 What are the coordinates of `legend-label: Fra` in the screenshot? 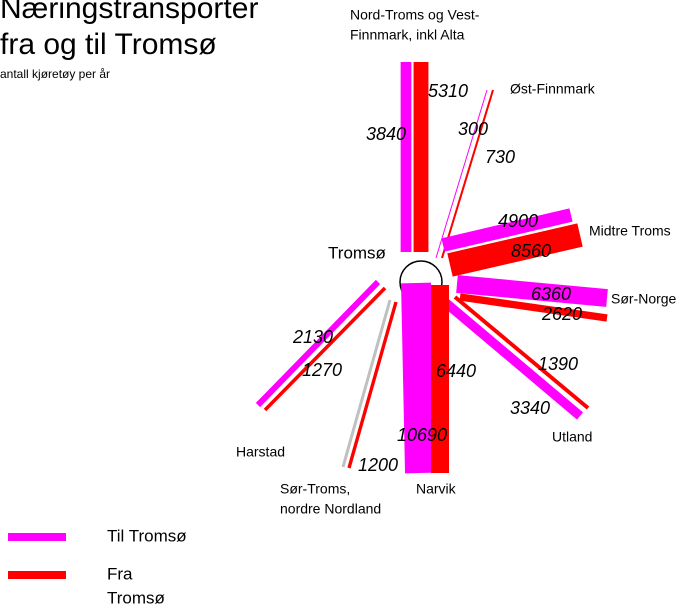 It's located at (120, 573).